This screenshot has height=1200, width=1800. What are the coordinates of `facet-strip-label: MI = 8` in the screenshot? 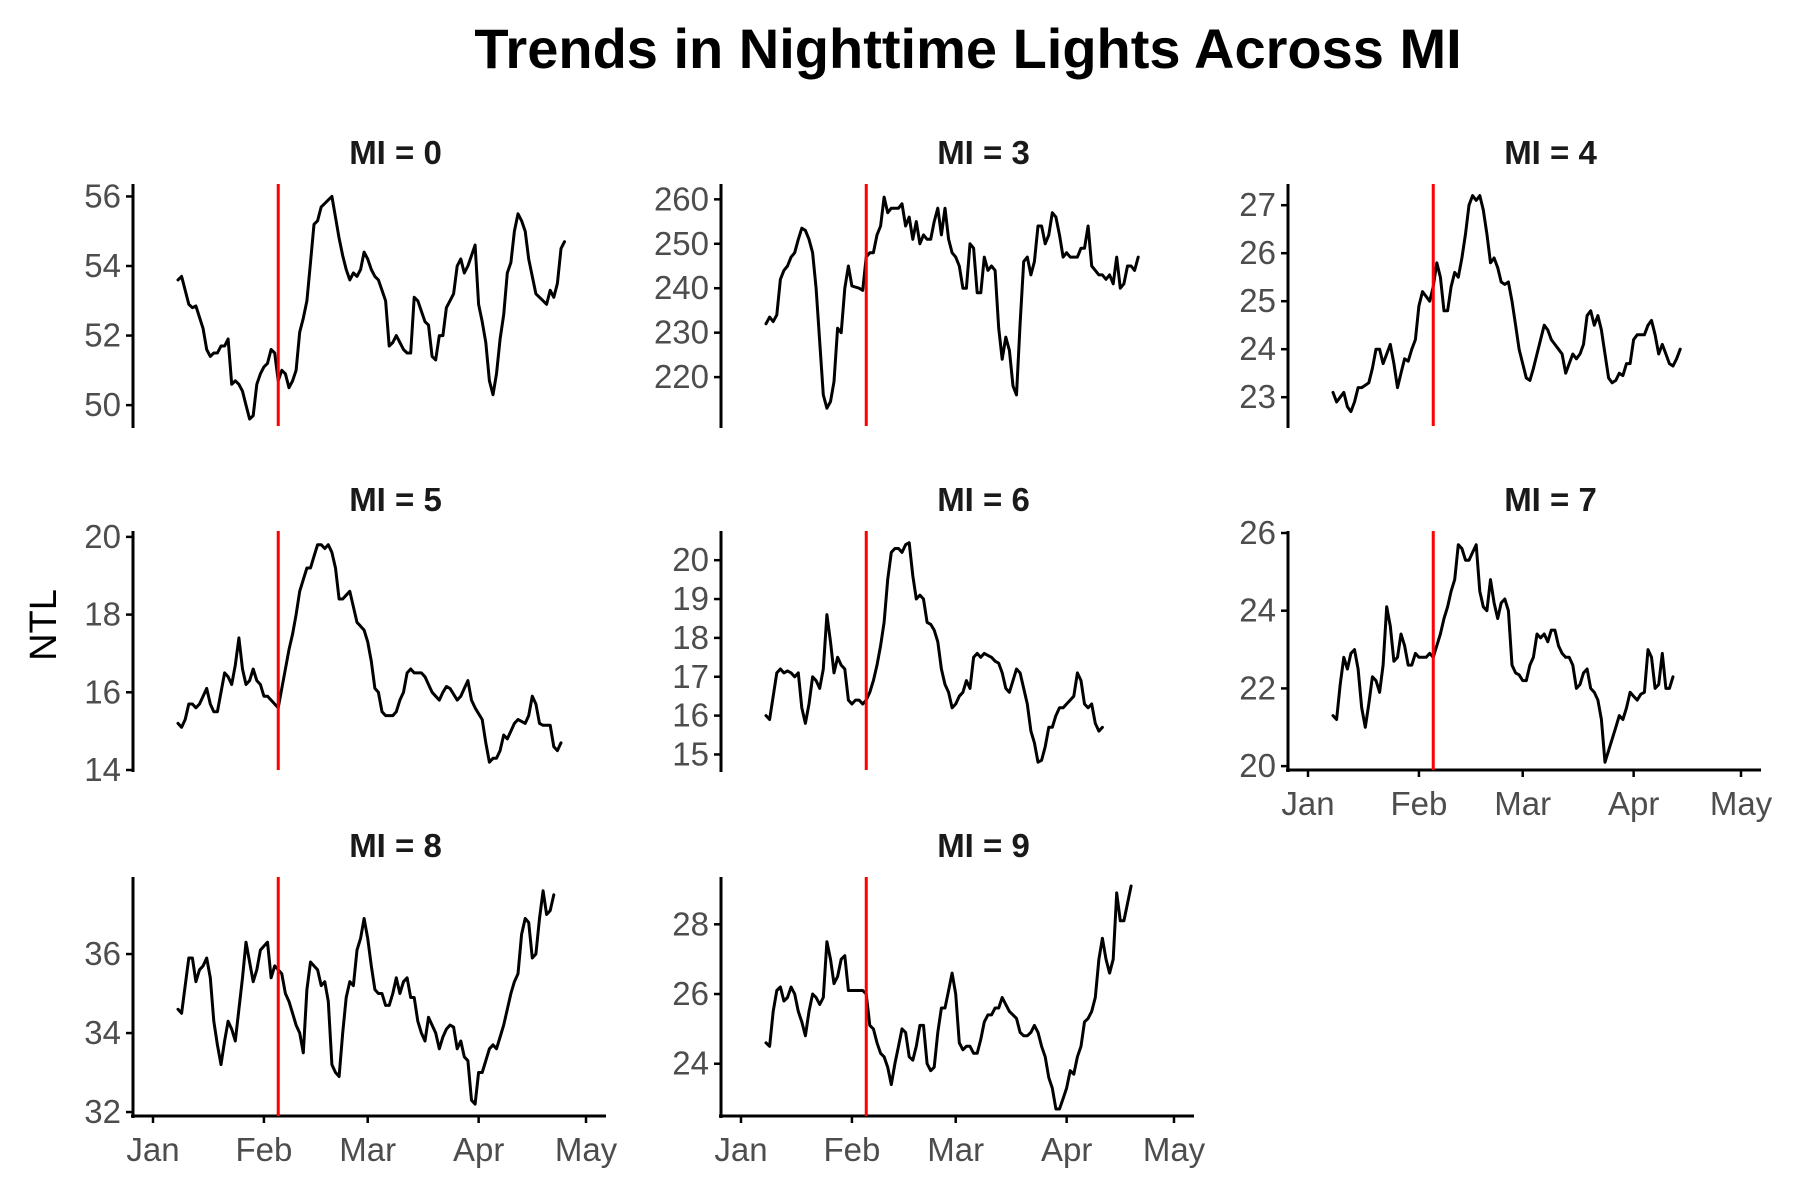 It's located at (395, 845).